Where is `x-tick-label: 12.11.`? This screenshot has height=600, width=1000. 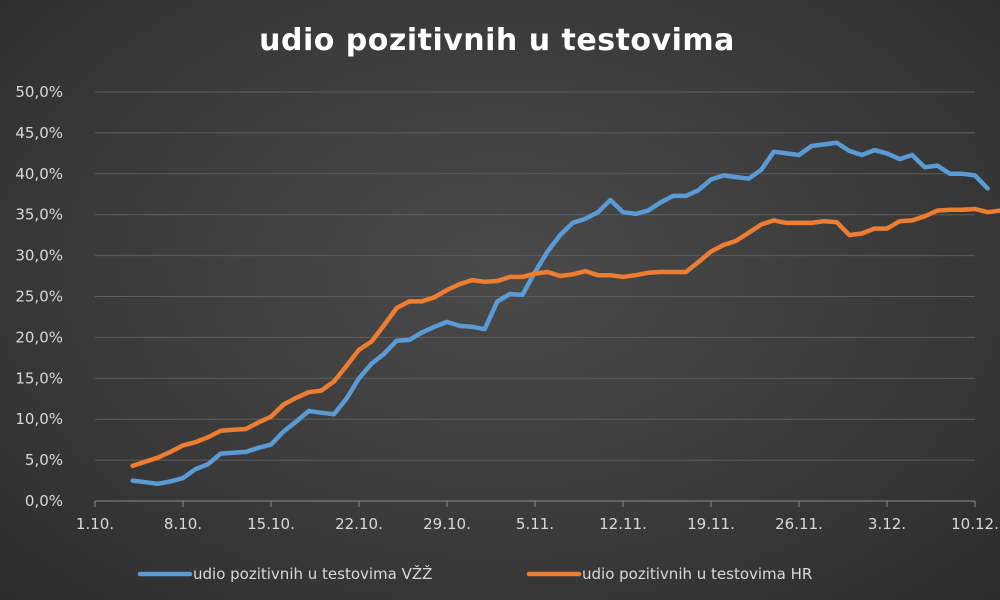
x-tick-label: 12.11. is located at coordinates (623, 524).